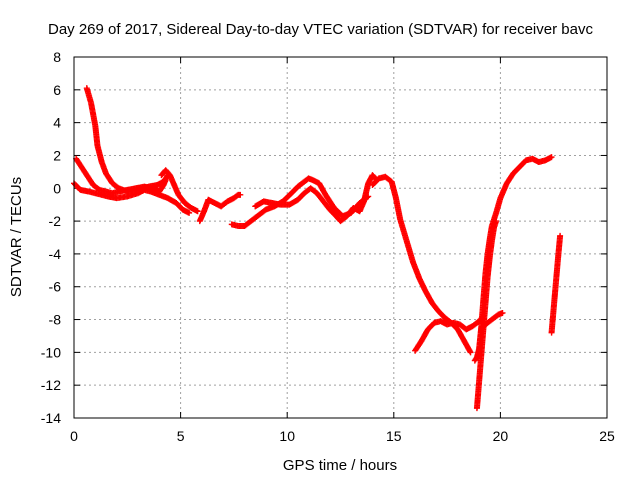  I want to click on series-pass-K, so click(486, 315).